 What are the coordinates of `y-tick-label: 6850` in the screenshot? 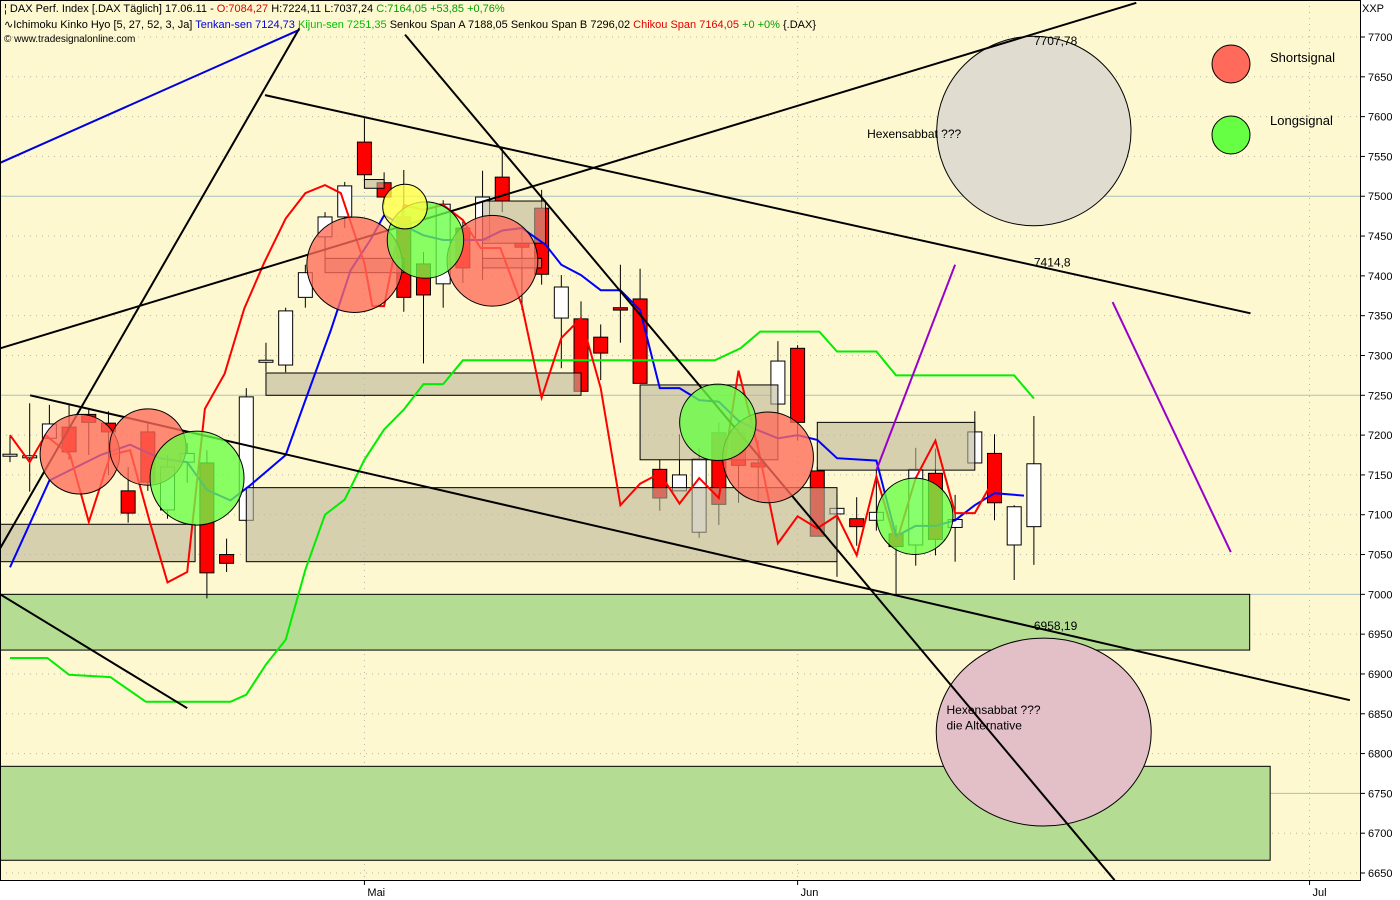 It's located at (1380, 715).